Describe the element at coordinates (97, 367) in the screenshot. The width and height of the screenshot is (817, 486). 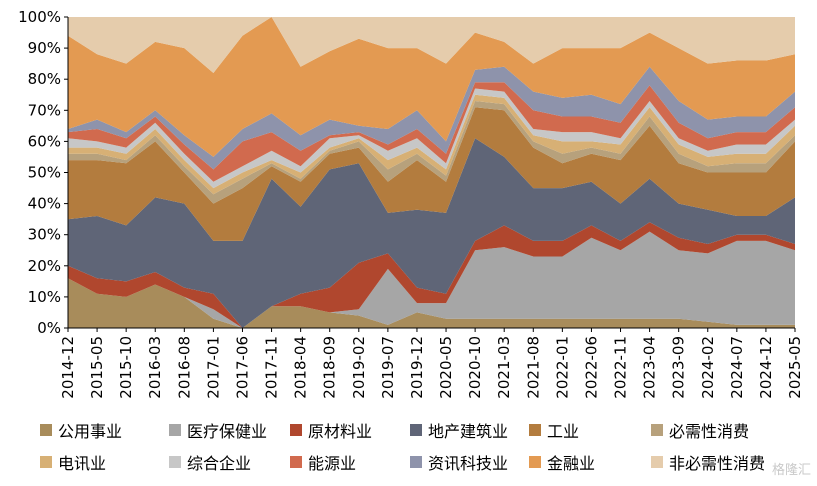
I see `x-tick-label: 2015-05` at that location.